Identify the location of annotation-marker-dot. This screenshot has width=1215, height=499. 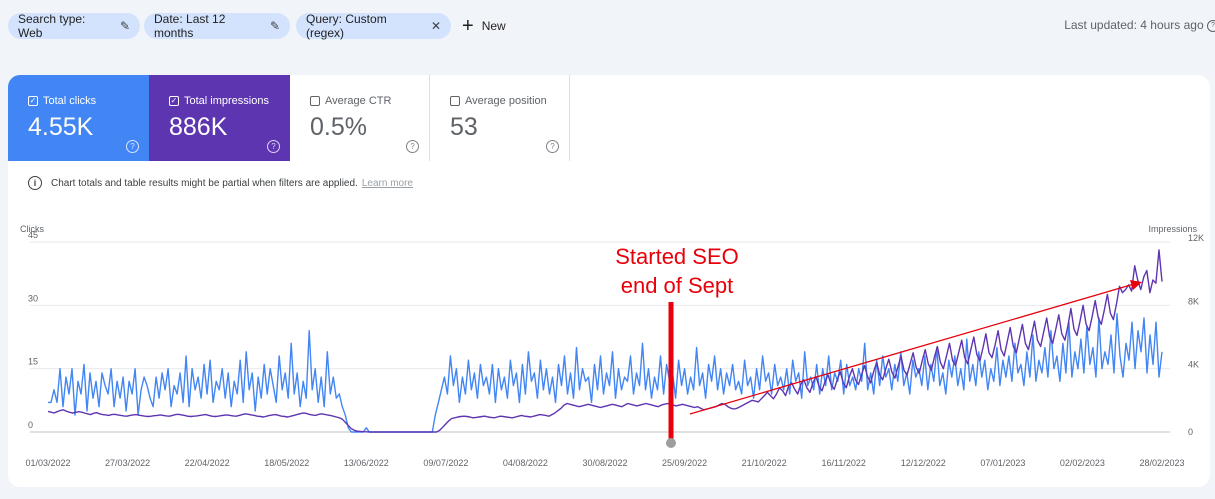
(671, 443).